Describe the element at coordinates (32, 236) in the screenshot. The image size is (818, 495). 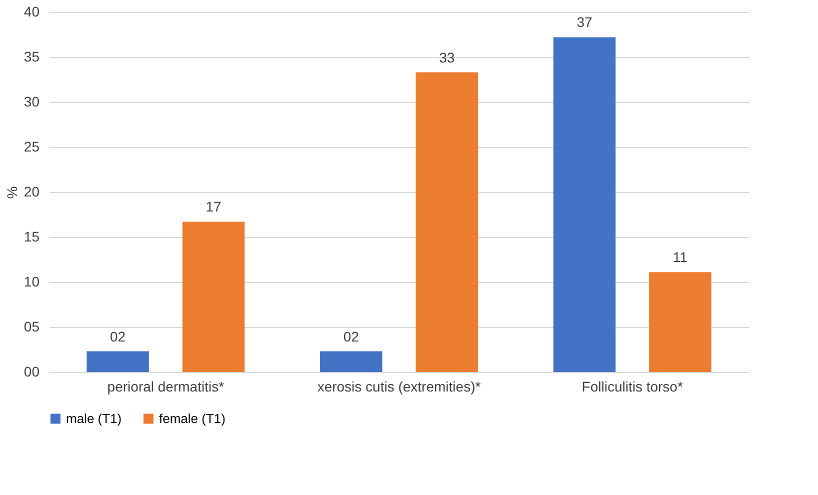
I see `y-tick-label: 15` at that location.